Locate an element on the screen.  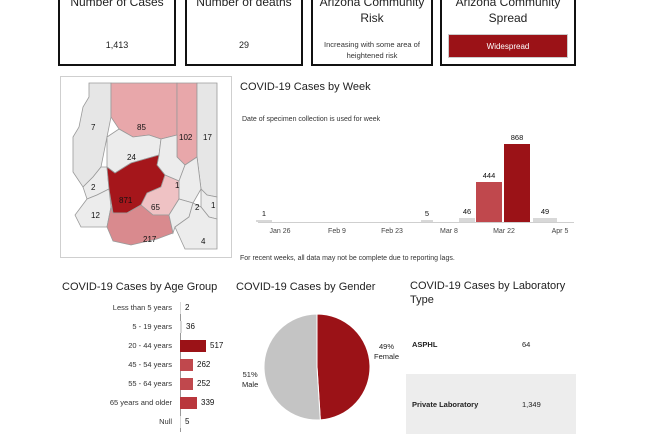
gender-pie-slice-female is located at coordinates (343, 367).